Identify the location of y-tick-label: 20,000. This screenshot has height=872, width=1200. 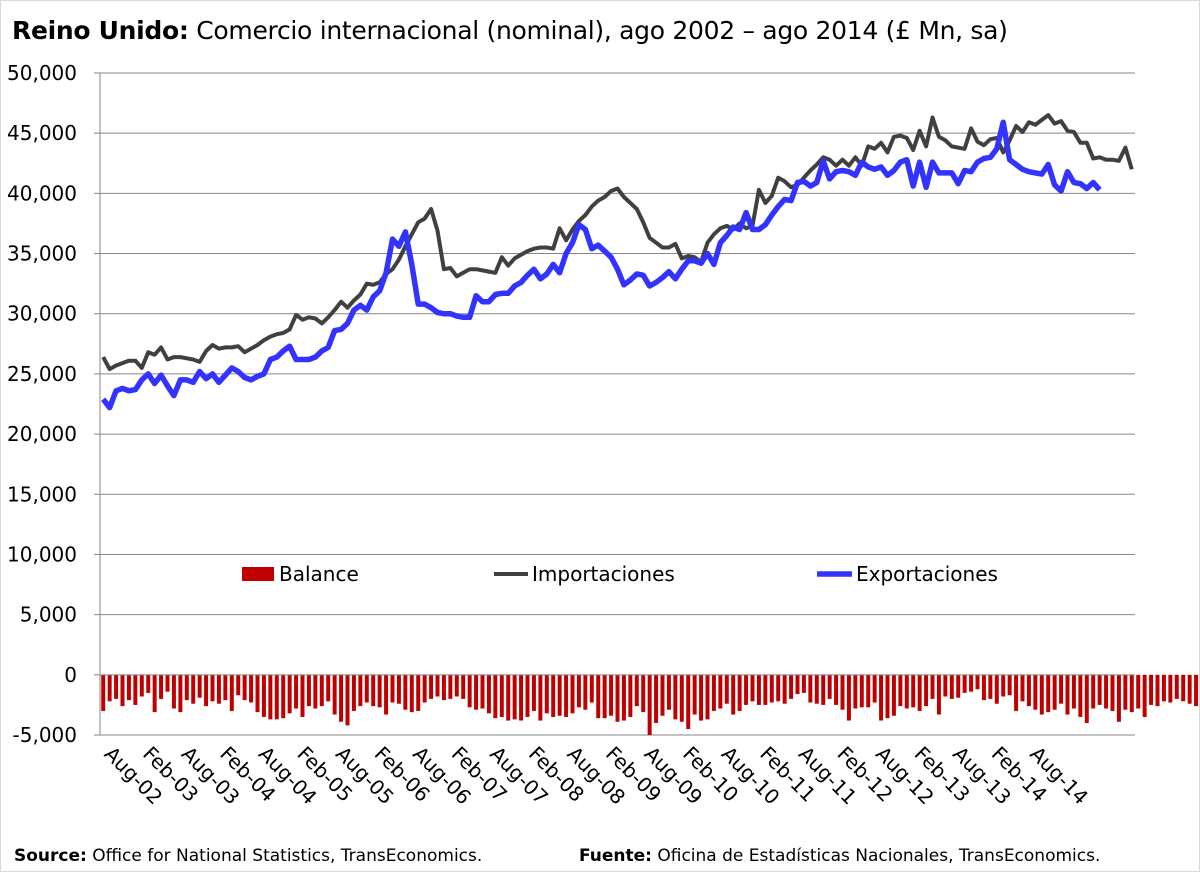
(42, 434).